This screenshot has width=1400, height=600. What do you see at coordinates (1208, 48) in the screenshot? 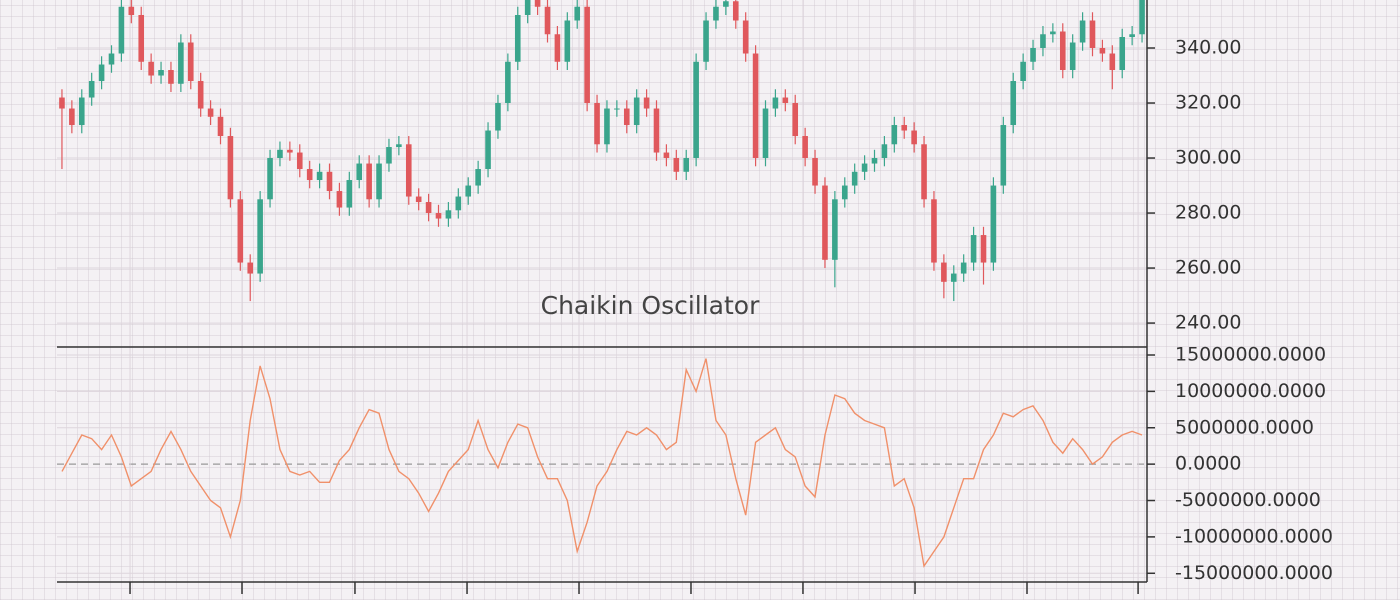
I see `y-tick-label: 340.00` at bounding box center [1208, 48].